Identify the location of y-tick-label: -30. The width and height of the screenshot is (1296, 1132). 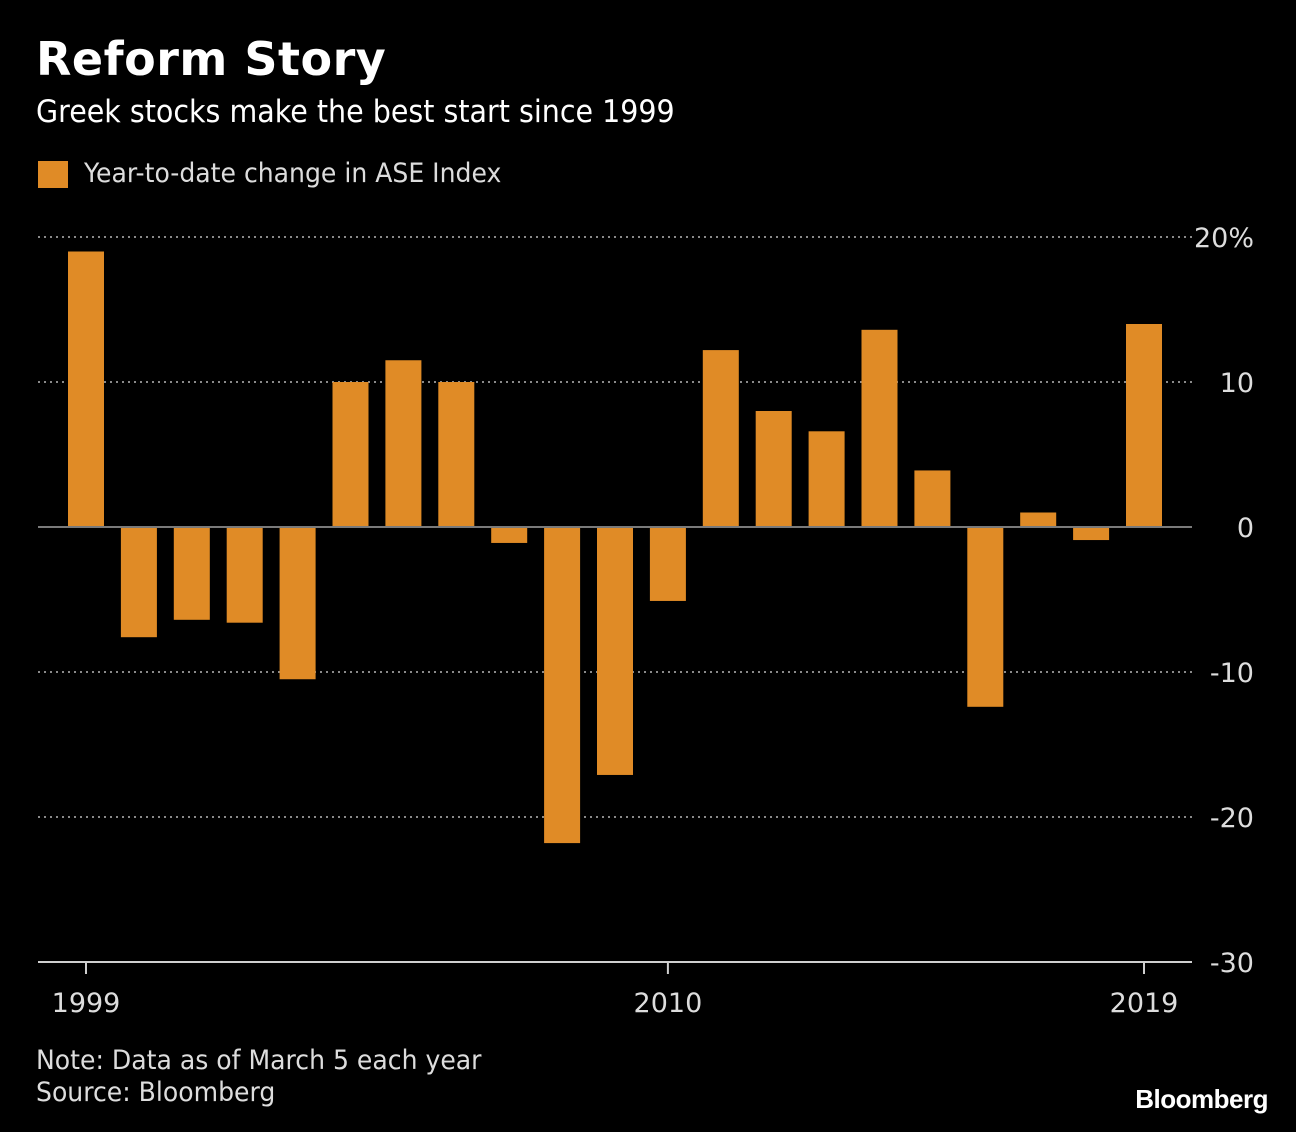
(1232, 963).